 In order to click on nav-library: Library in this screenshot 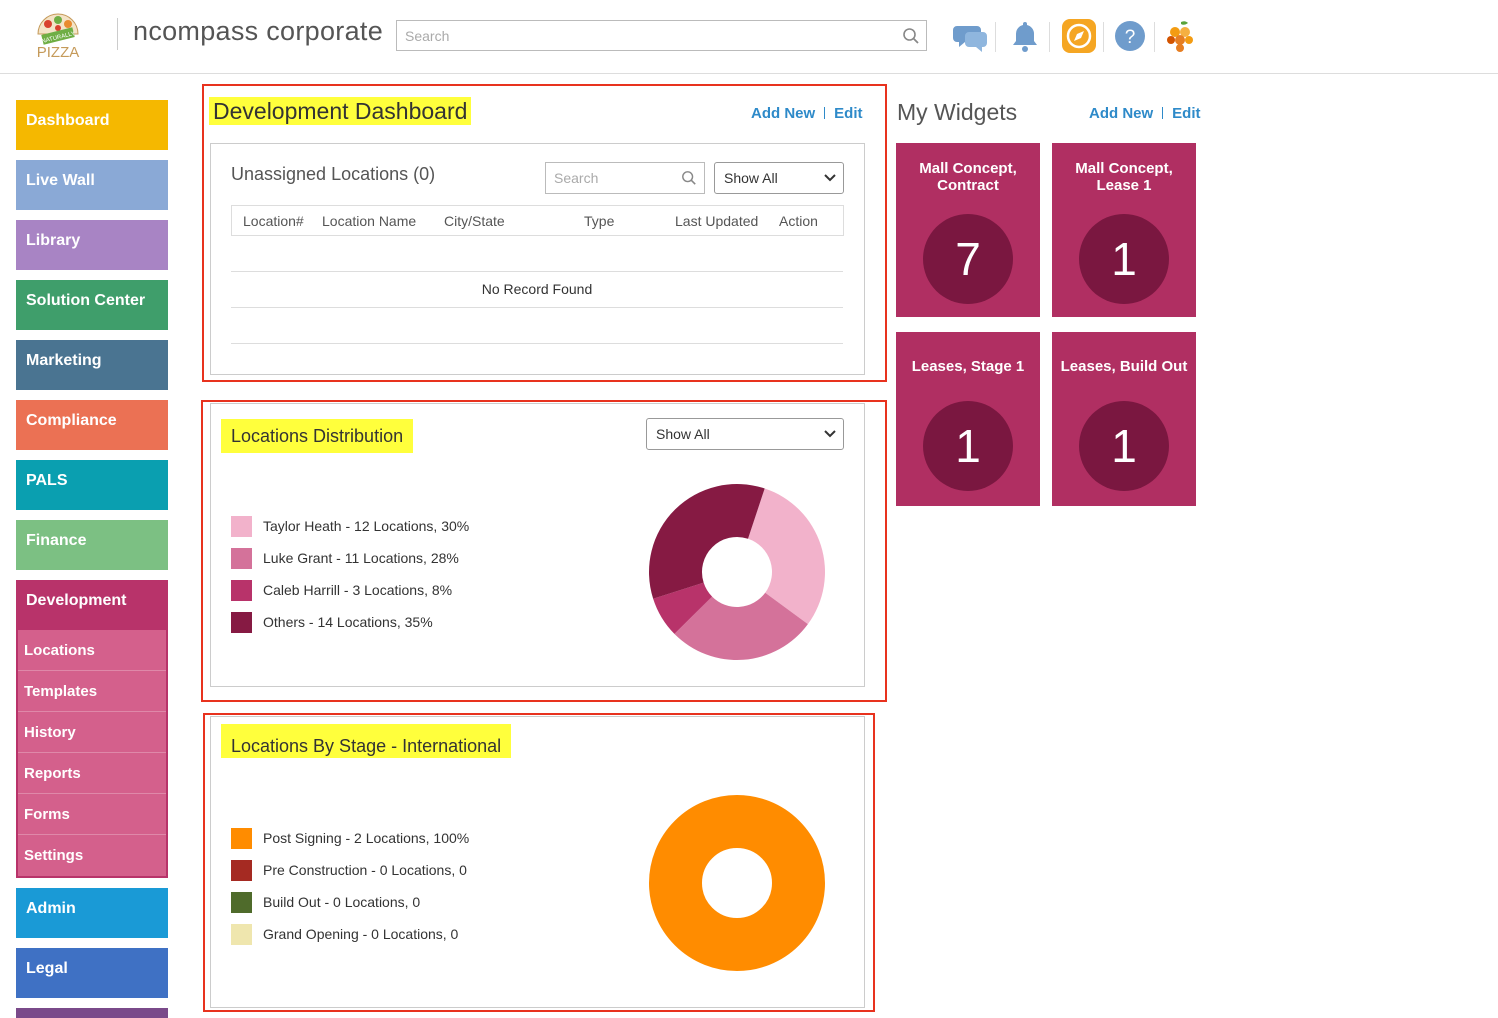, I will do `click(92, 245)`.